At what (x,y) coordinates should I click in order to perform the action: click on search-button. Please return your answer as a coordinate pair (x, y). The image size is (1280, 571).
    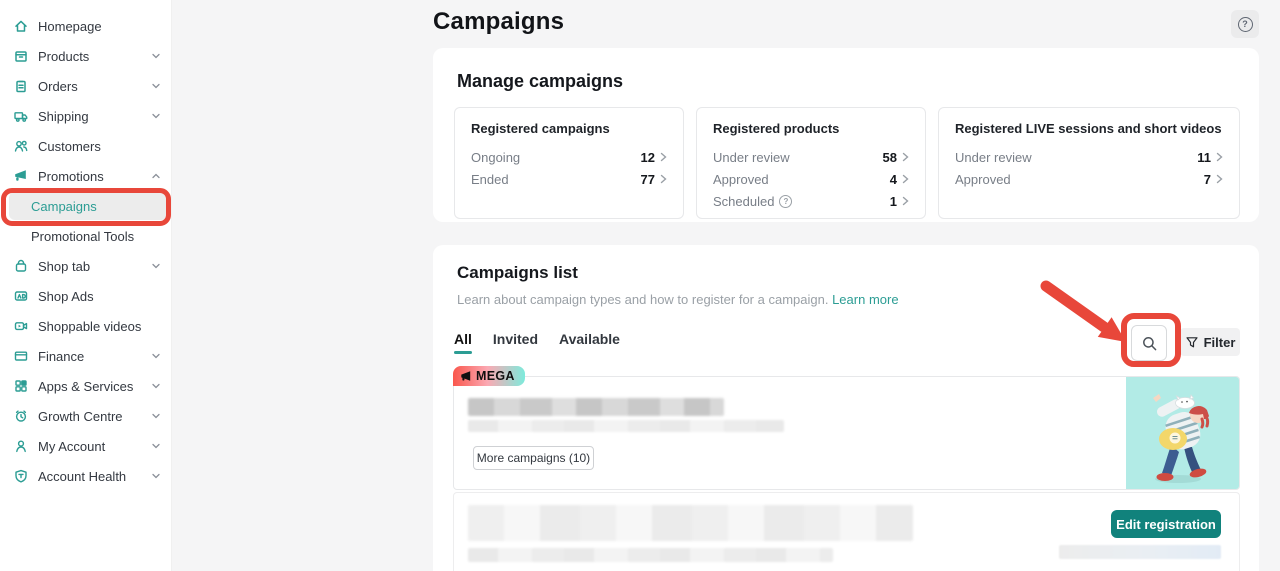
    Looking at the image, I should click on (1149, 343).